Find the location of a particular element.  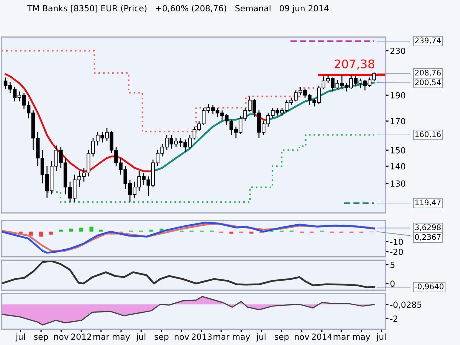

y-tick-label: 0 is located at coordinates (392, 284).